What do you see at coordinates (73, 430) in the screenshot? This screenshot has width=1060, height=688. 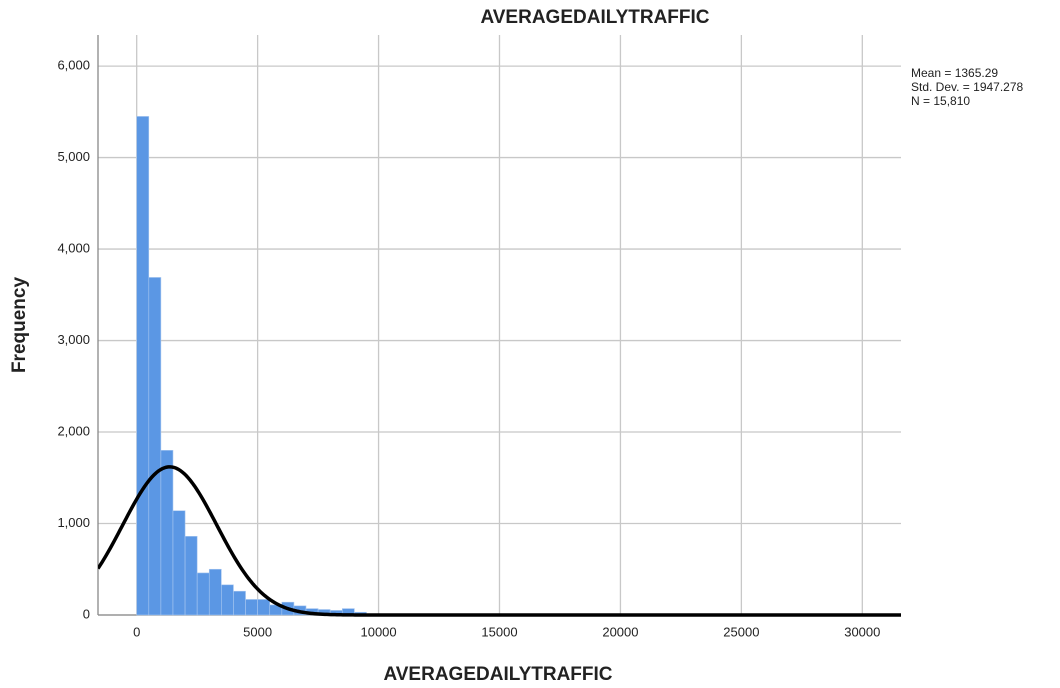 I see `y-tick-label: 2,000` at bounding box center [73, 430].